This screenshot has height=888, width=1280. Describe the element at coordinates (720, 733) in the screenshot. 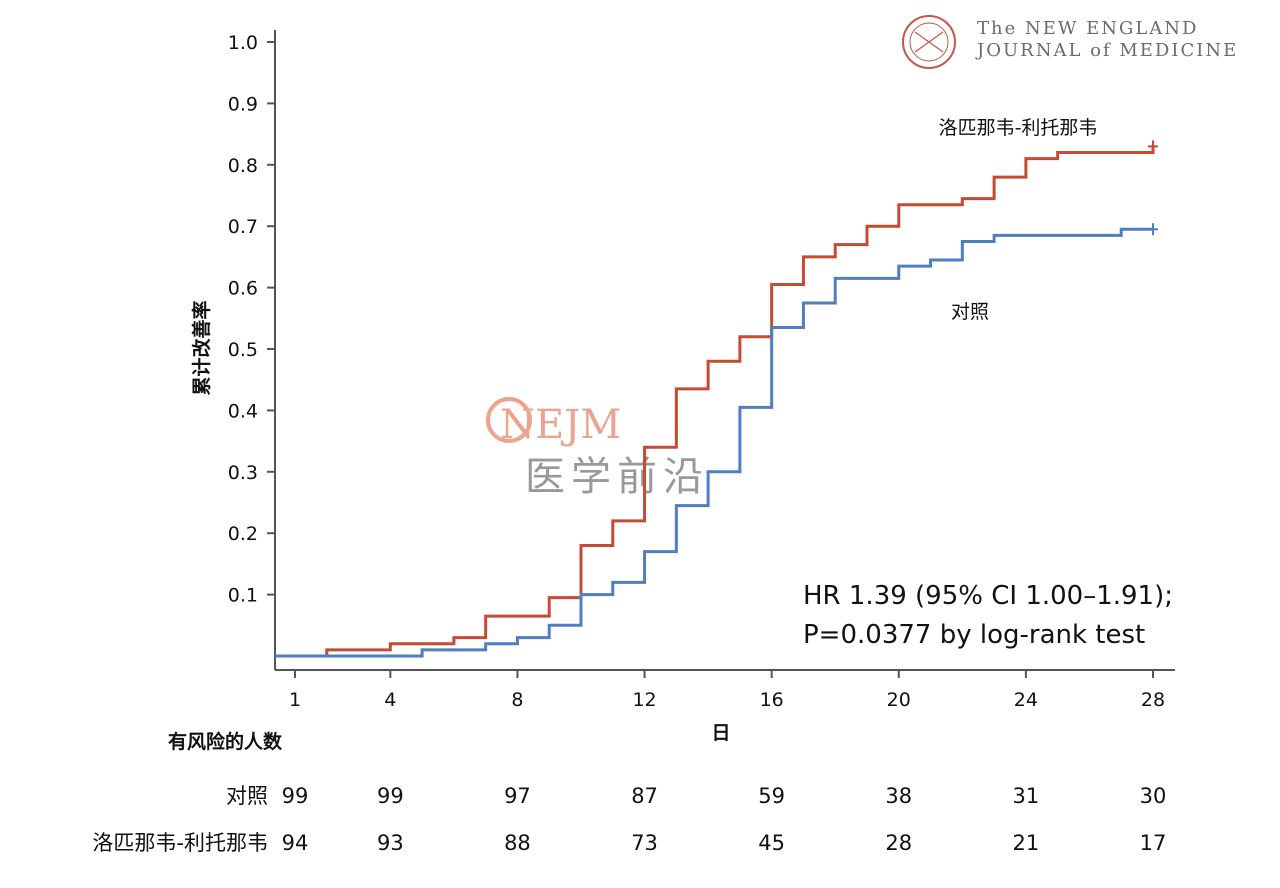

I see `x-axis-title: 日` at that location.